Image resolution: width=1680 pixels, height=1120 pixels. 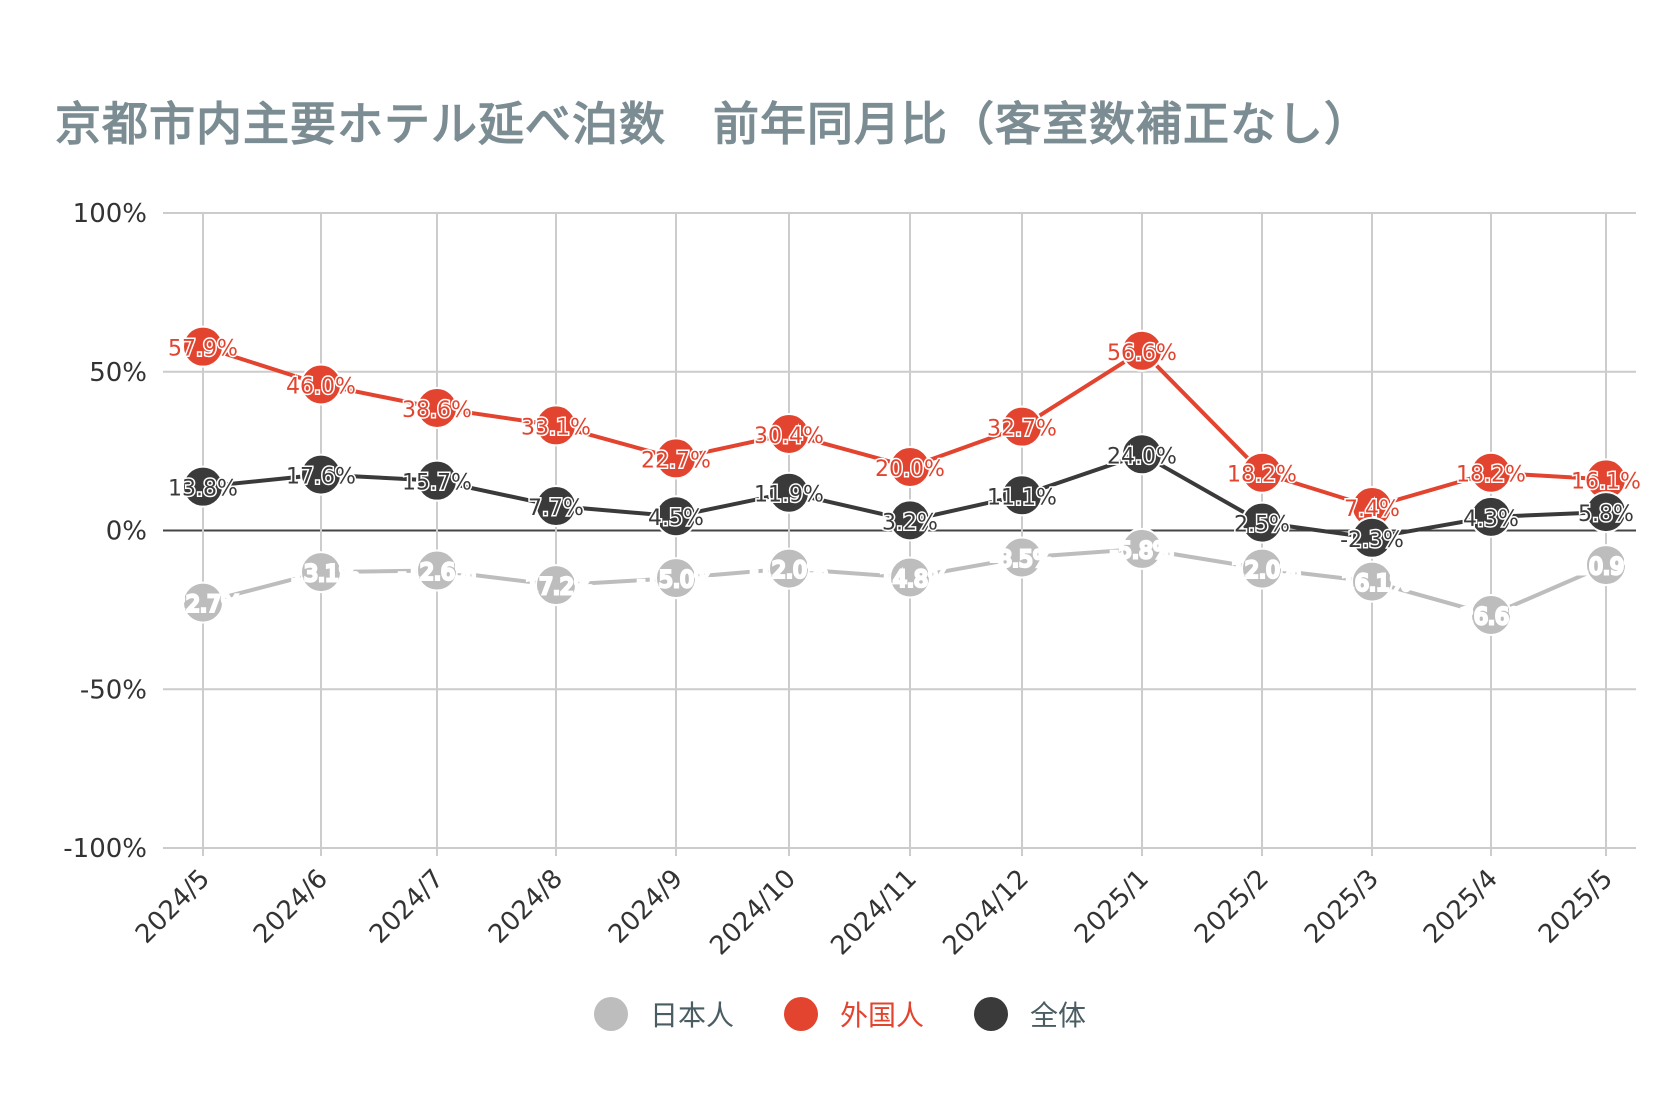 I want to click on legend-item: 全体, so click(x=1030, y=1014).